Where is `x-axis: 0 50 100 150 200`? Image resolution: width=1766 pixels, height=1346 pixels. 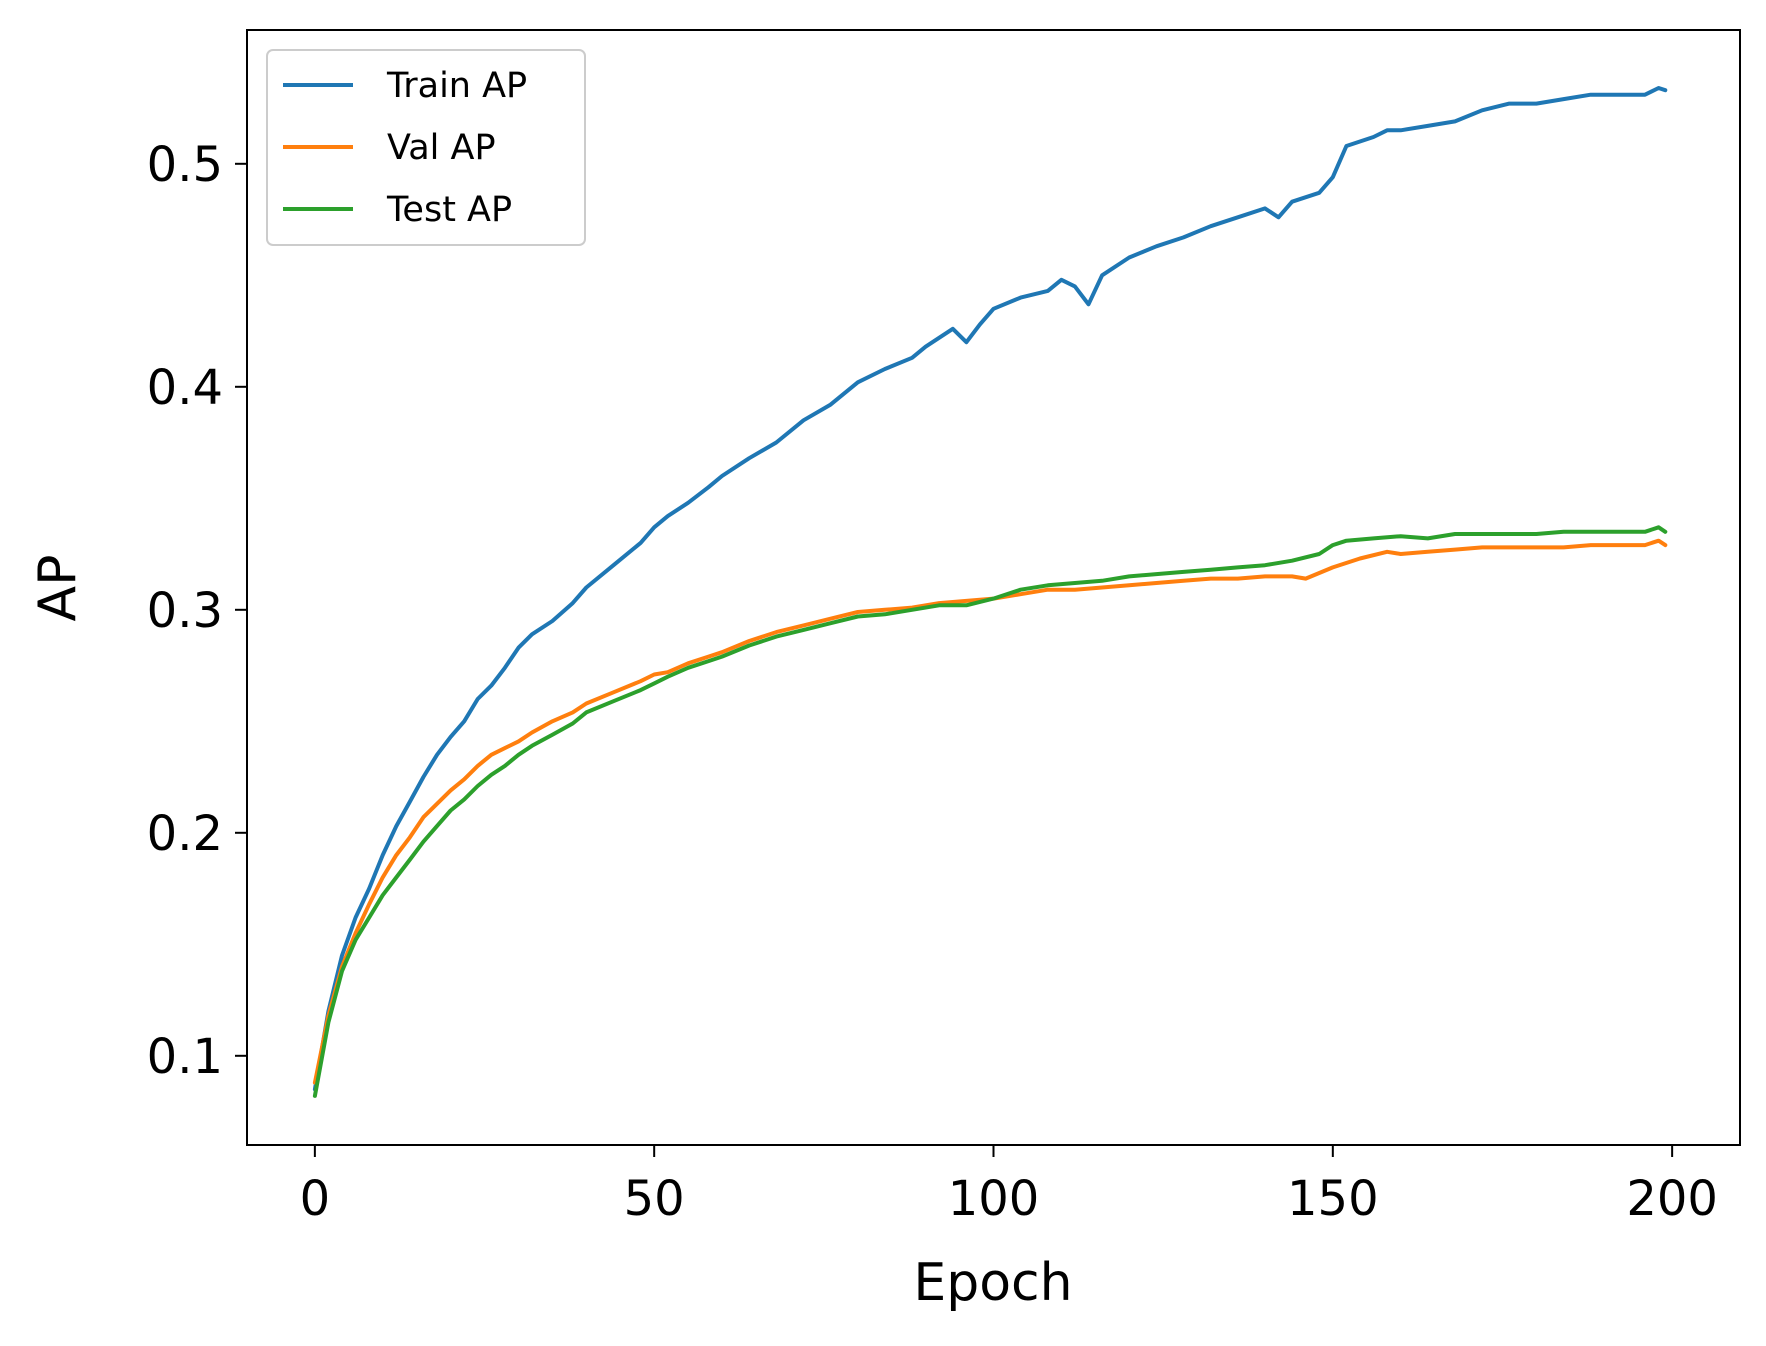 x-axis: 0 50 100 150 200 is located at coordinates (1009, 1186).